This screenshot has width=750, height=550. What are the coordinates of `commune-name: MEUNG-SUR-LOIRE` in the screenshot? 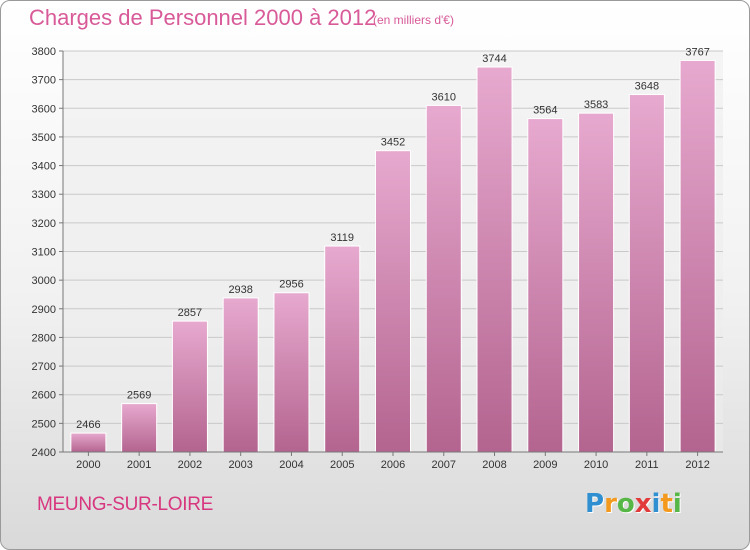 It's located at (125, 504).